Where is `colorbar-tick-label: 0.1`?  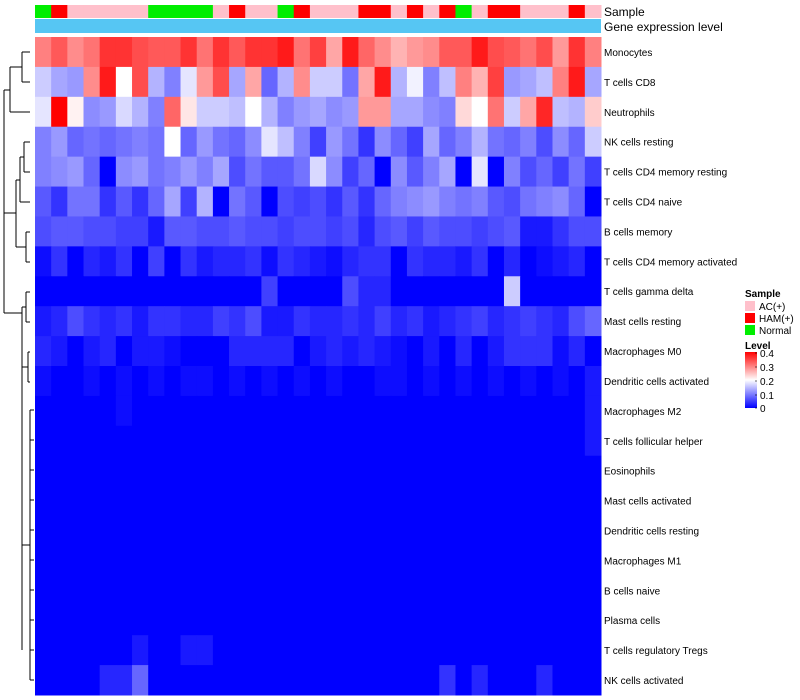 colorbar-tick-label: 0.1 is located at coordinates (767, 396).